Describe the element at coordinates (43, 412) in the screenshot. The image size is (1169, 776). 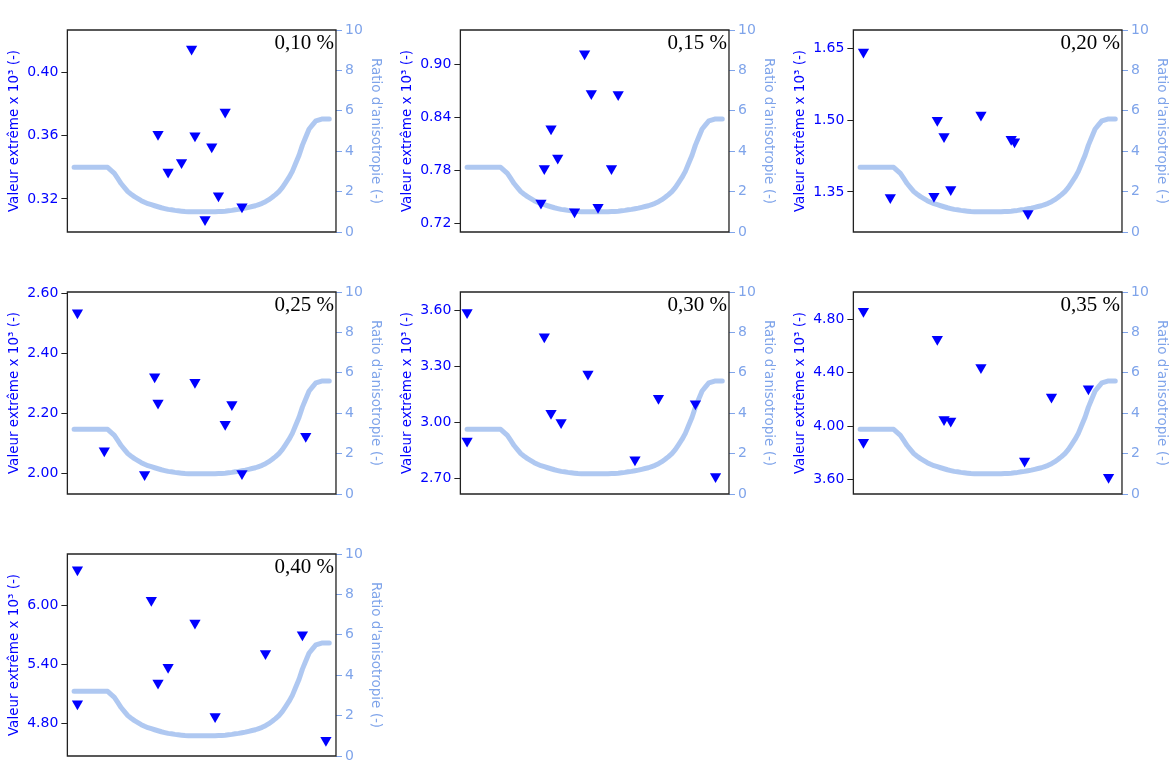
I see `y-tick-label: 2.20` at that location.